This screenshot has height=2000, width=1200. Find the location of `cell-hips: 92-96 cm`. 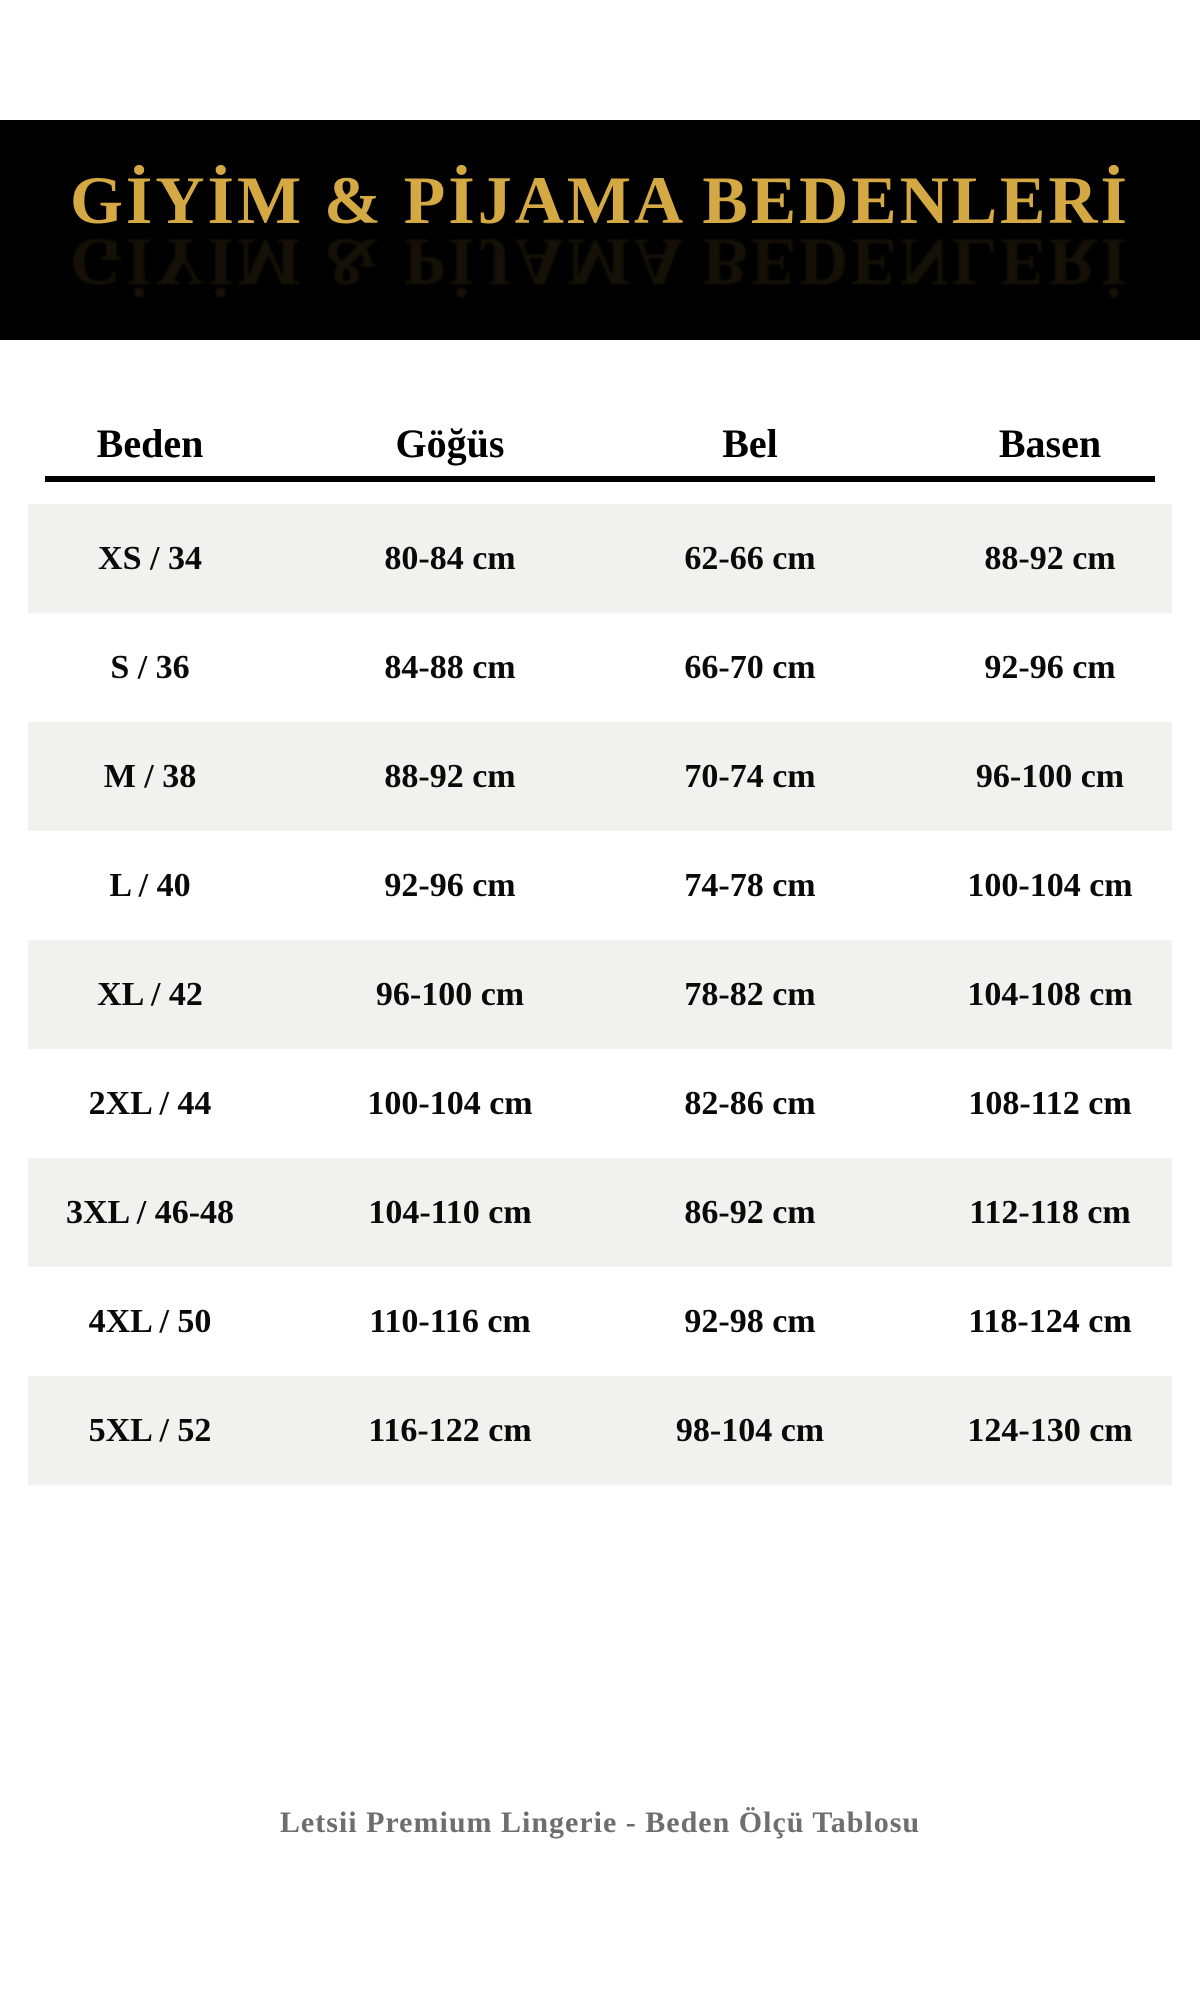

cell-hips: 92-96 cm is located at coordinates (1050, 667).